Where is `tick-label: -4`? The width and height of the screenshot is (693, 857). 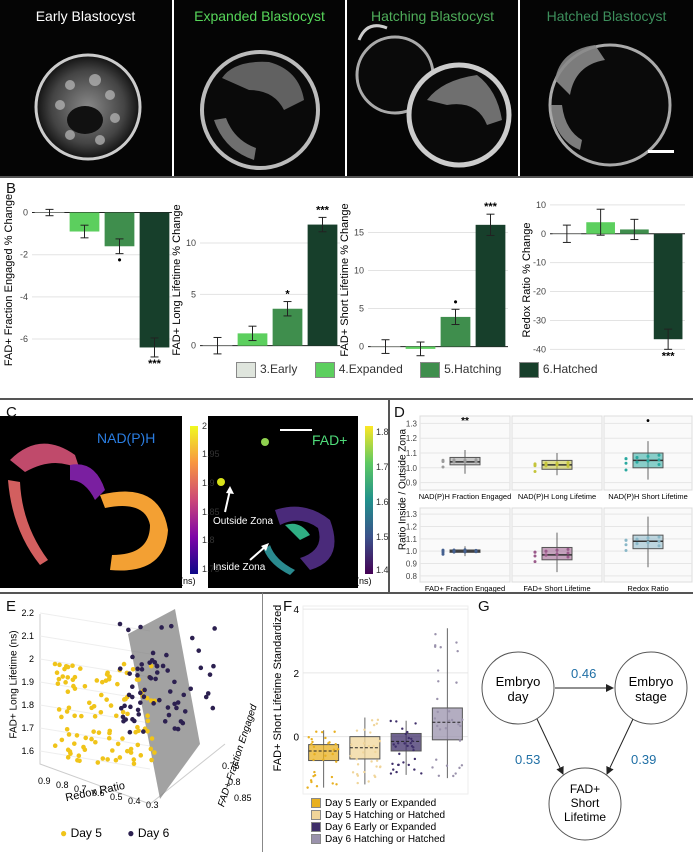 tick-label: -4 is located at coordinates (24, 297).